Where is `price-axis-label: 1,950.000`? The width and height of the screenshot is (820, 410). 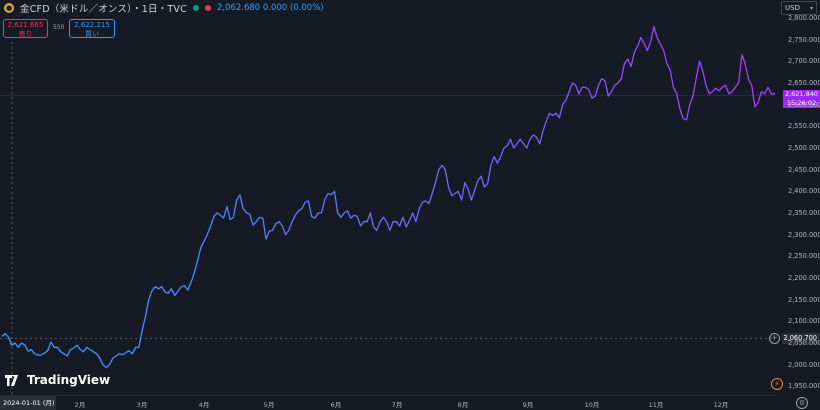 price-axis-label: 1,950.000 is located at coordinates (804, 386).